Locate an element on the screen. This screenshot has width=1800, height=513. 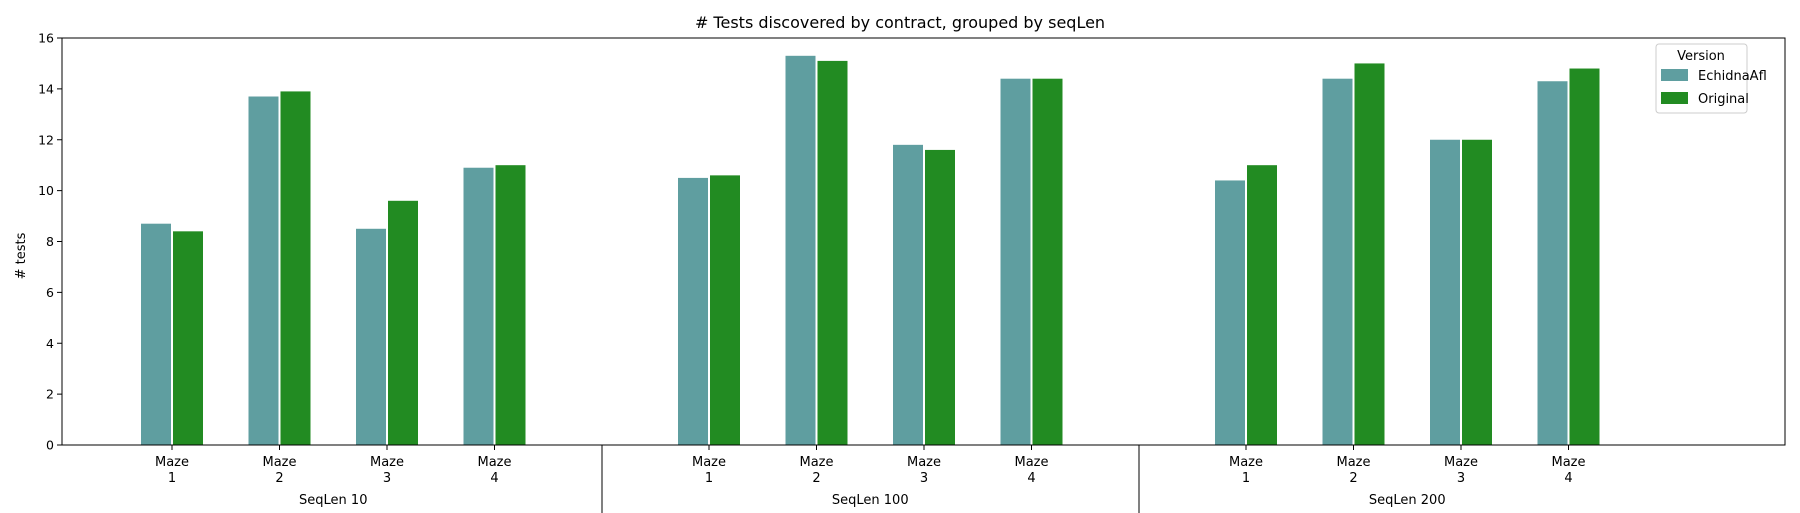
y-tick-label: 14 is located at coordinates (46, 88).